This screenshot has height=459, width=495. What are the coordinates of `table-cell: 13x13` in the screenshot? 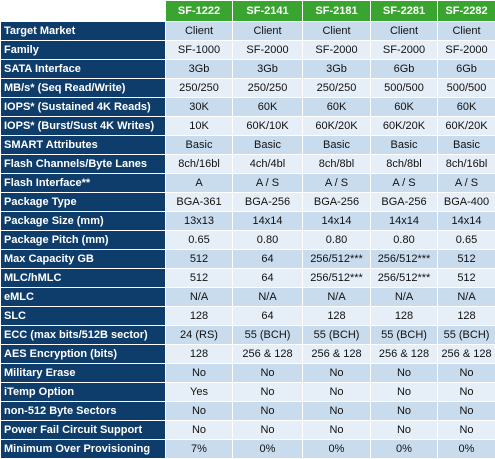 It's located at (199, 221).